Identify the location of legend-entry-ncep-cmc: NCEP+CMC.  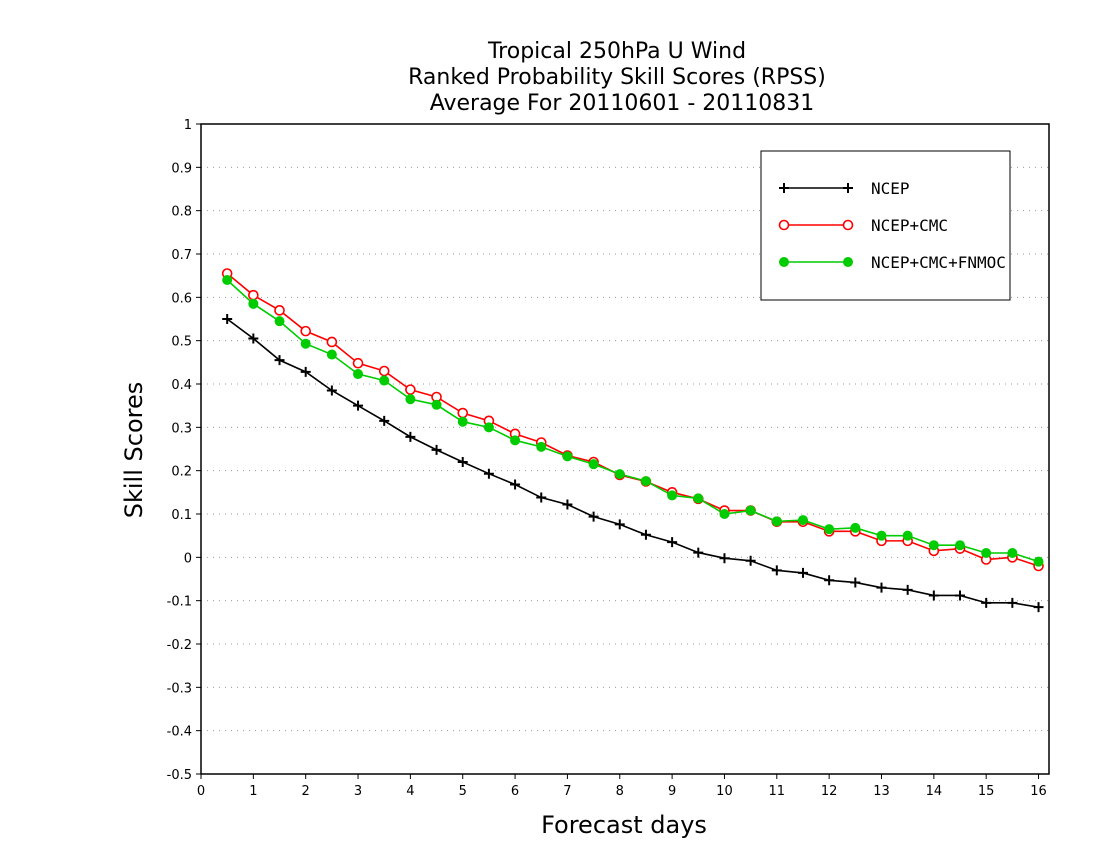
(863, 225).